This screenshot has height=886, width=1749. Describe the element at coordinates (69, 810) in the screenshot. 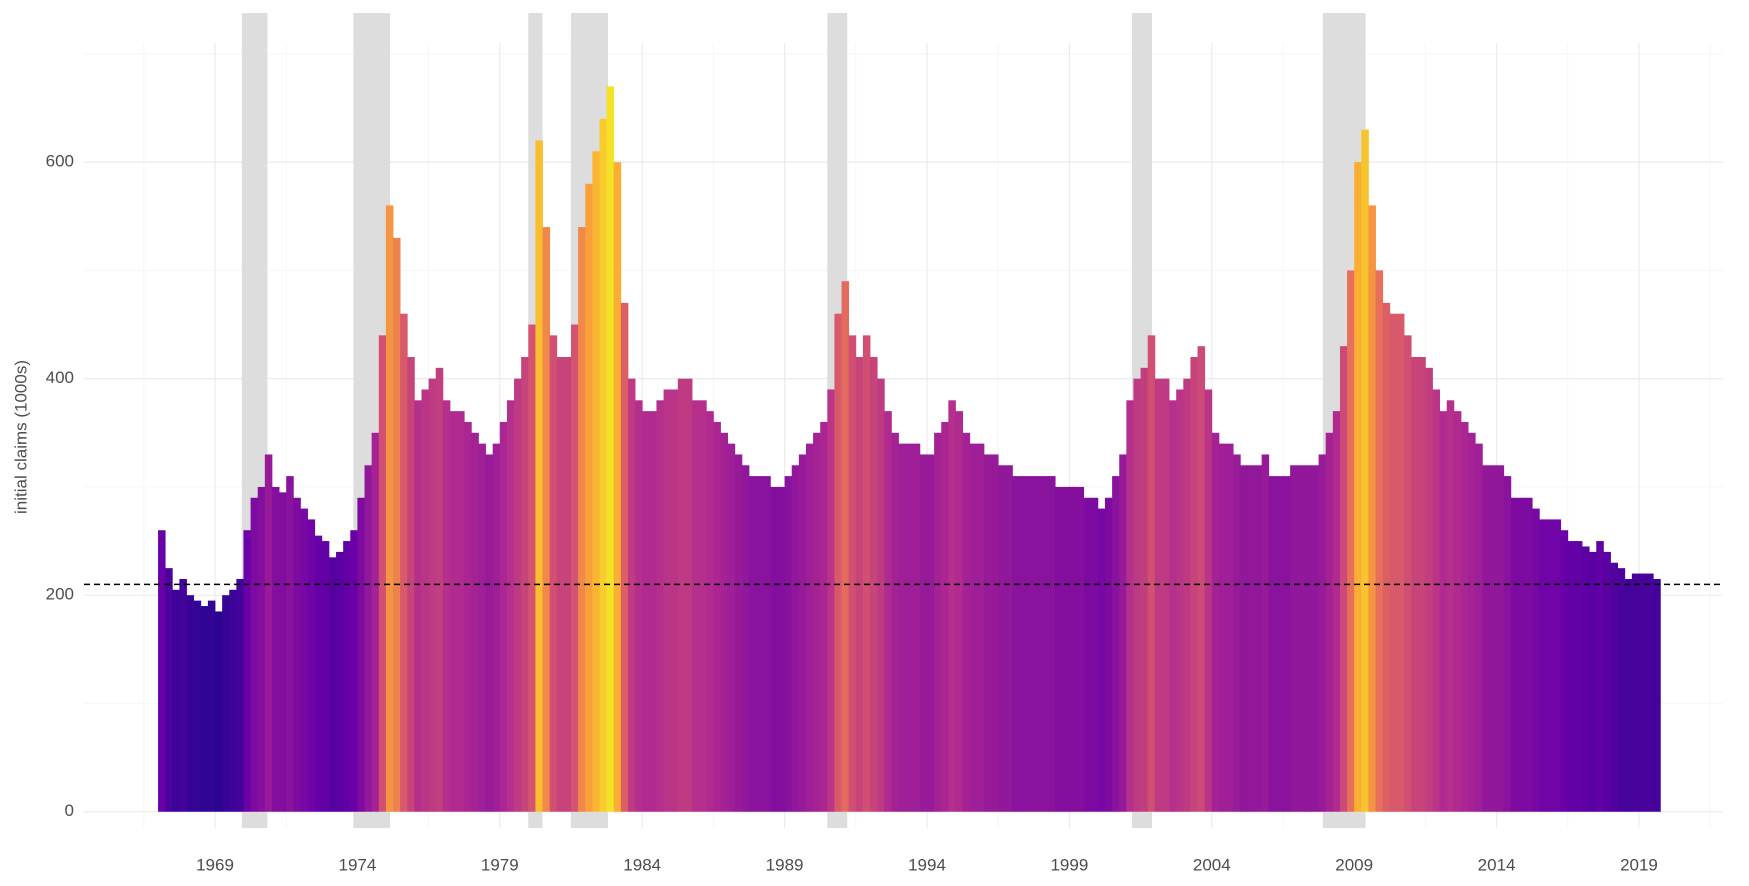

I see `y-tick-label: 0` at that location.